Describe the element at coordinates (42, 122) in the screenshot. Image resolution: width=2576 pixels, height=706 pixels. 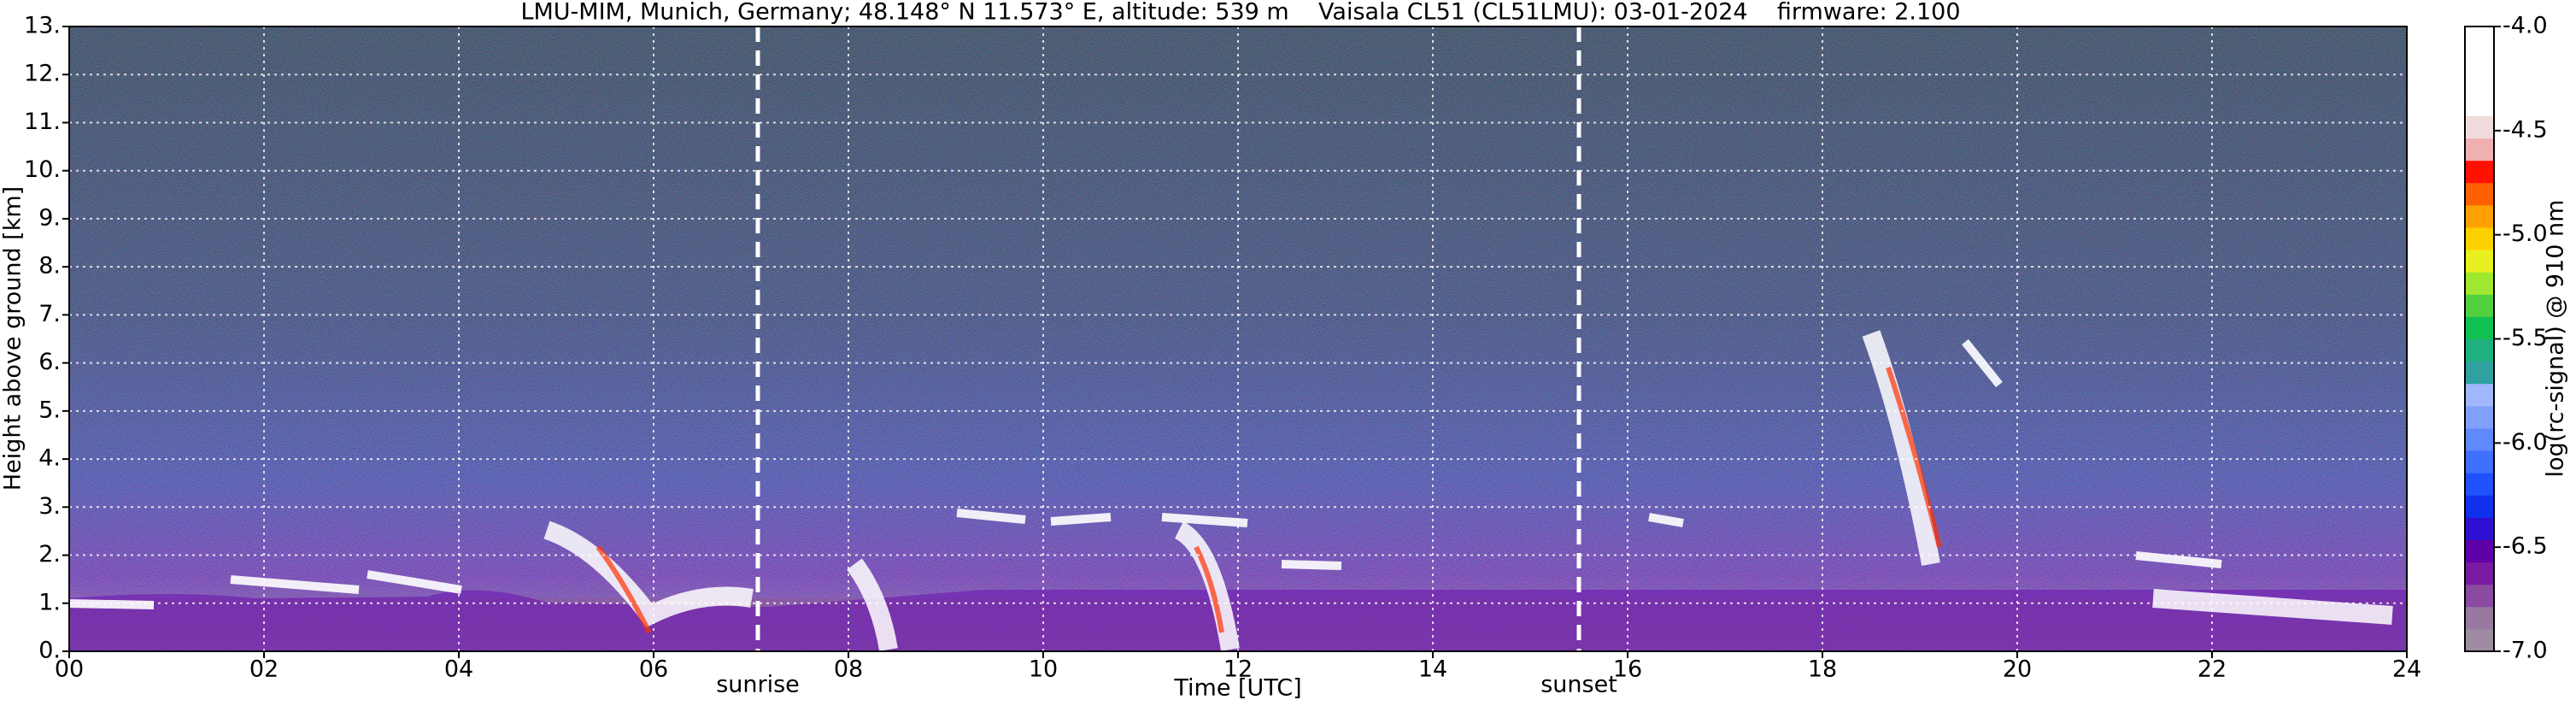
I see `y-tick-label: 11.` at that location.